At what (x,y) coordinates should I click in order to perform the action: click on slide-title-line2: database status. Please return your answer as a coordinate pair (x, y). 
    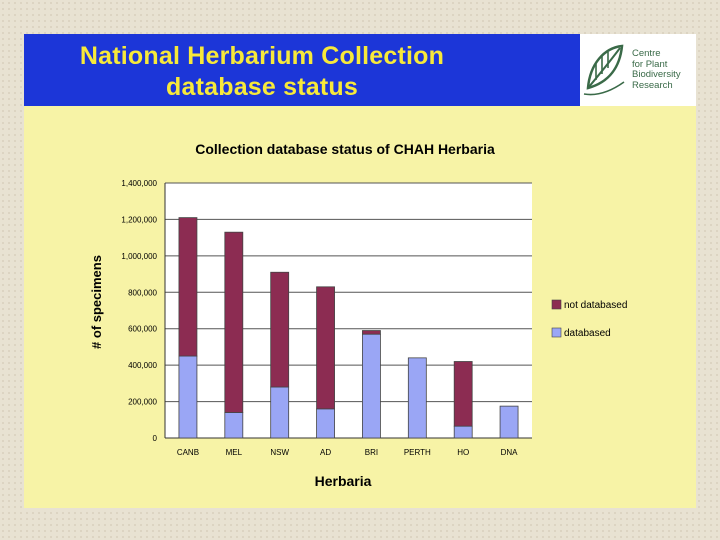
    Looking at the image, I should click on (262, 87).